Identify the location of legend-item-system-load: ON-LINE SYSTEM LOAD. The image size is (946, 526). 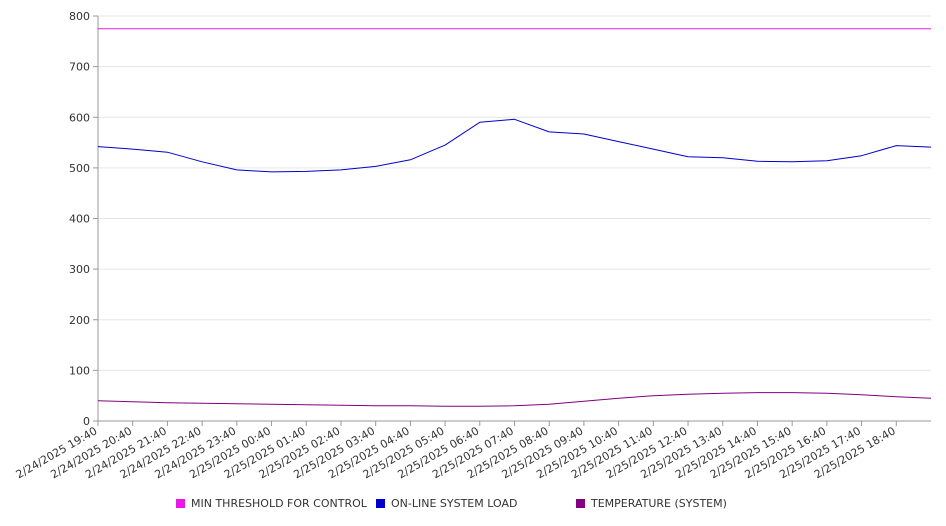
(446, 503).